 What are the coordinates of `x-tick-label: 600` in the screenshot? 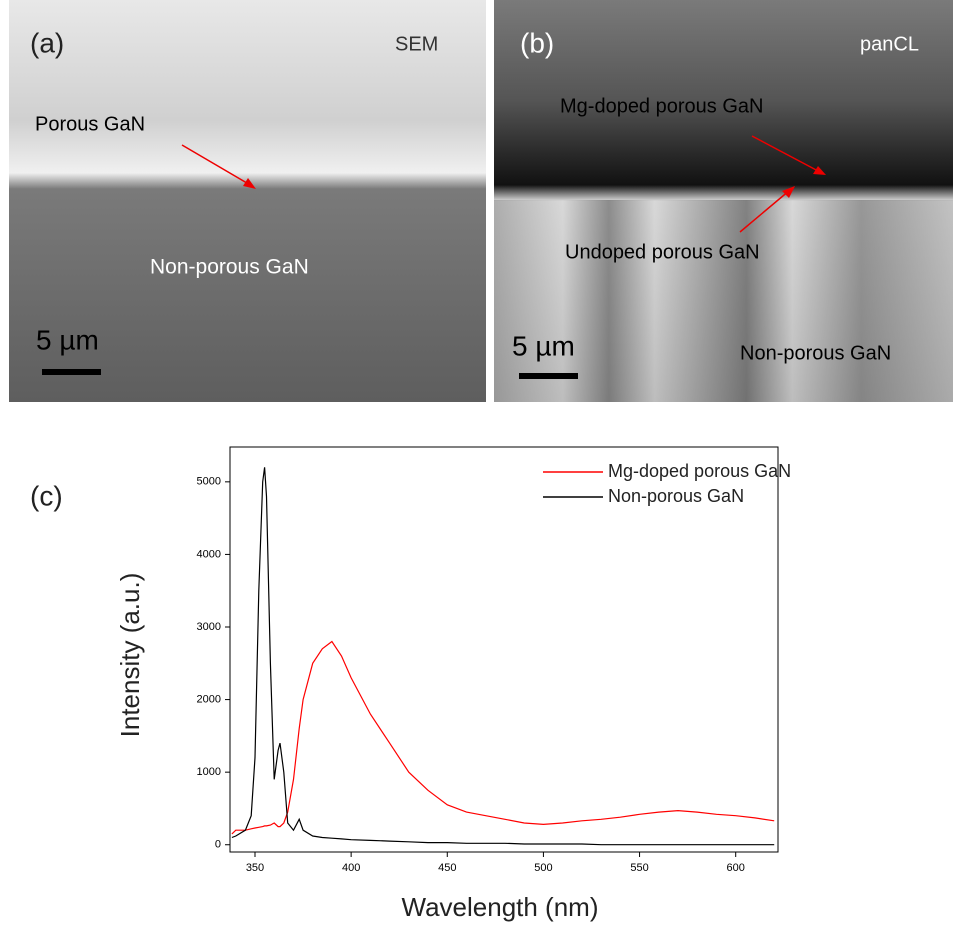 It's located at (736, 868).